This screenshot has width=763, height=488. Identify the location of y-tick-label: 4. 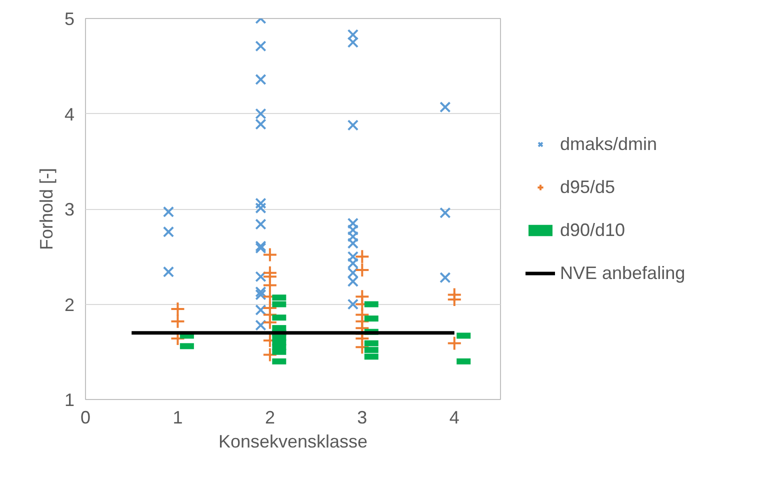
(69, 114).